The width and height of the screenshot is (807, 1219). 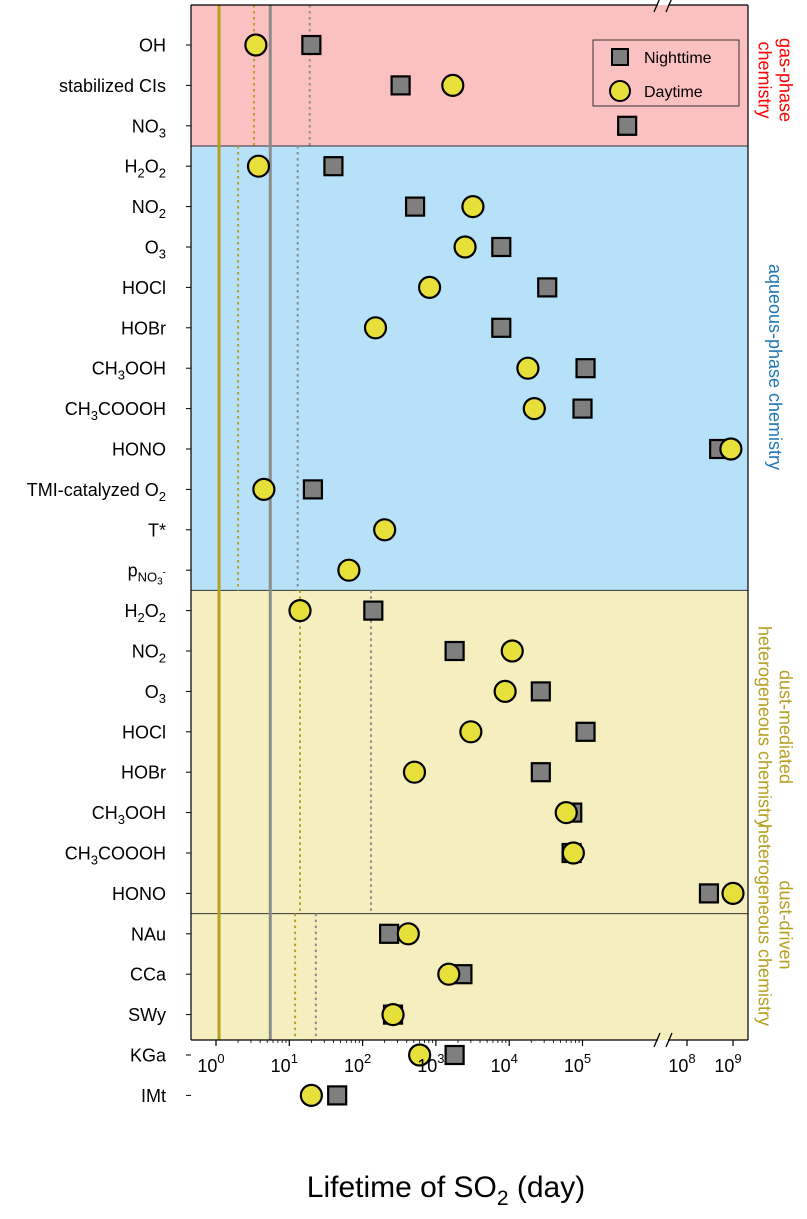 What do you see at coordinates (678, 58) in the screenshot?
I see `legend-label: Nighttime` at bounding box center [678, 58].